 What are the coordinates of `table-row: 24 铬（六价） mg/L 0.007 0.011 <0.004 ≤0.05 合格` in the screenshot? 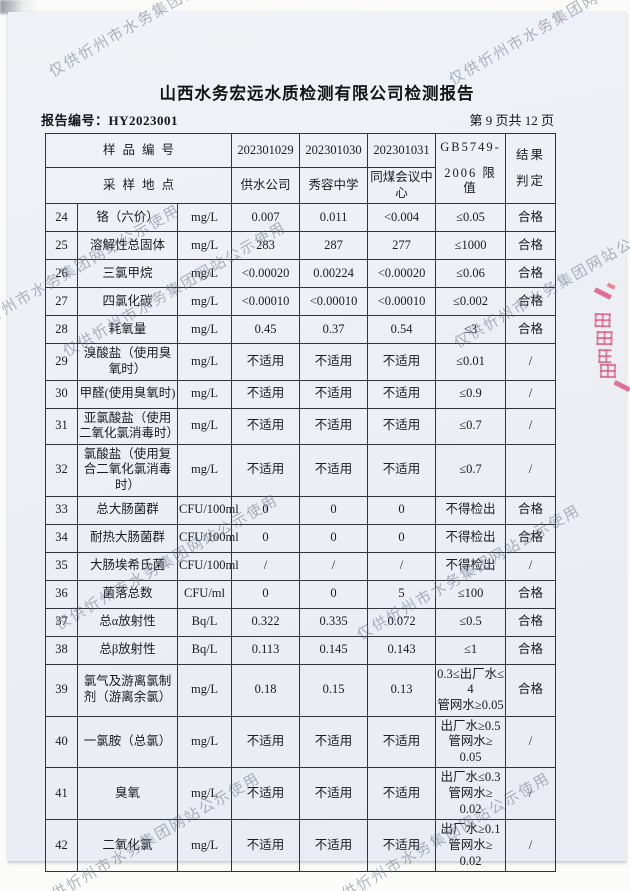 It's located at (301, 218).